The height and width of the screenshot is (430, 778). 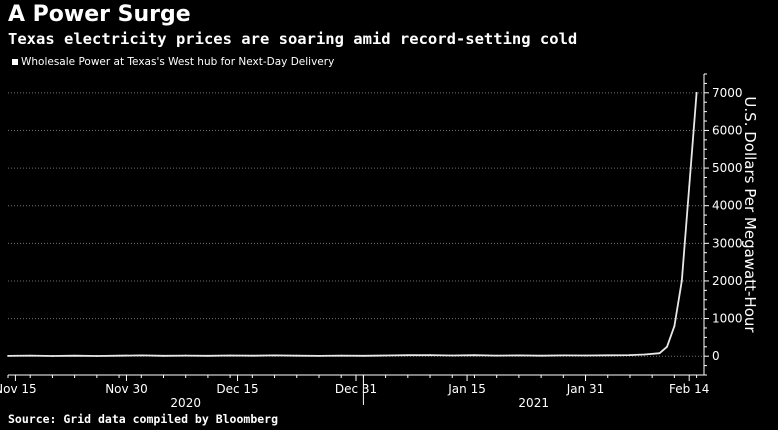 What do you see at coordinates (716, 356) in the screenshot?
I see `y-tick-label: 0` at bounding box center [716, 356].